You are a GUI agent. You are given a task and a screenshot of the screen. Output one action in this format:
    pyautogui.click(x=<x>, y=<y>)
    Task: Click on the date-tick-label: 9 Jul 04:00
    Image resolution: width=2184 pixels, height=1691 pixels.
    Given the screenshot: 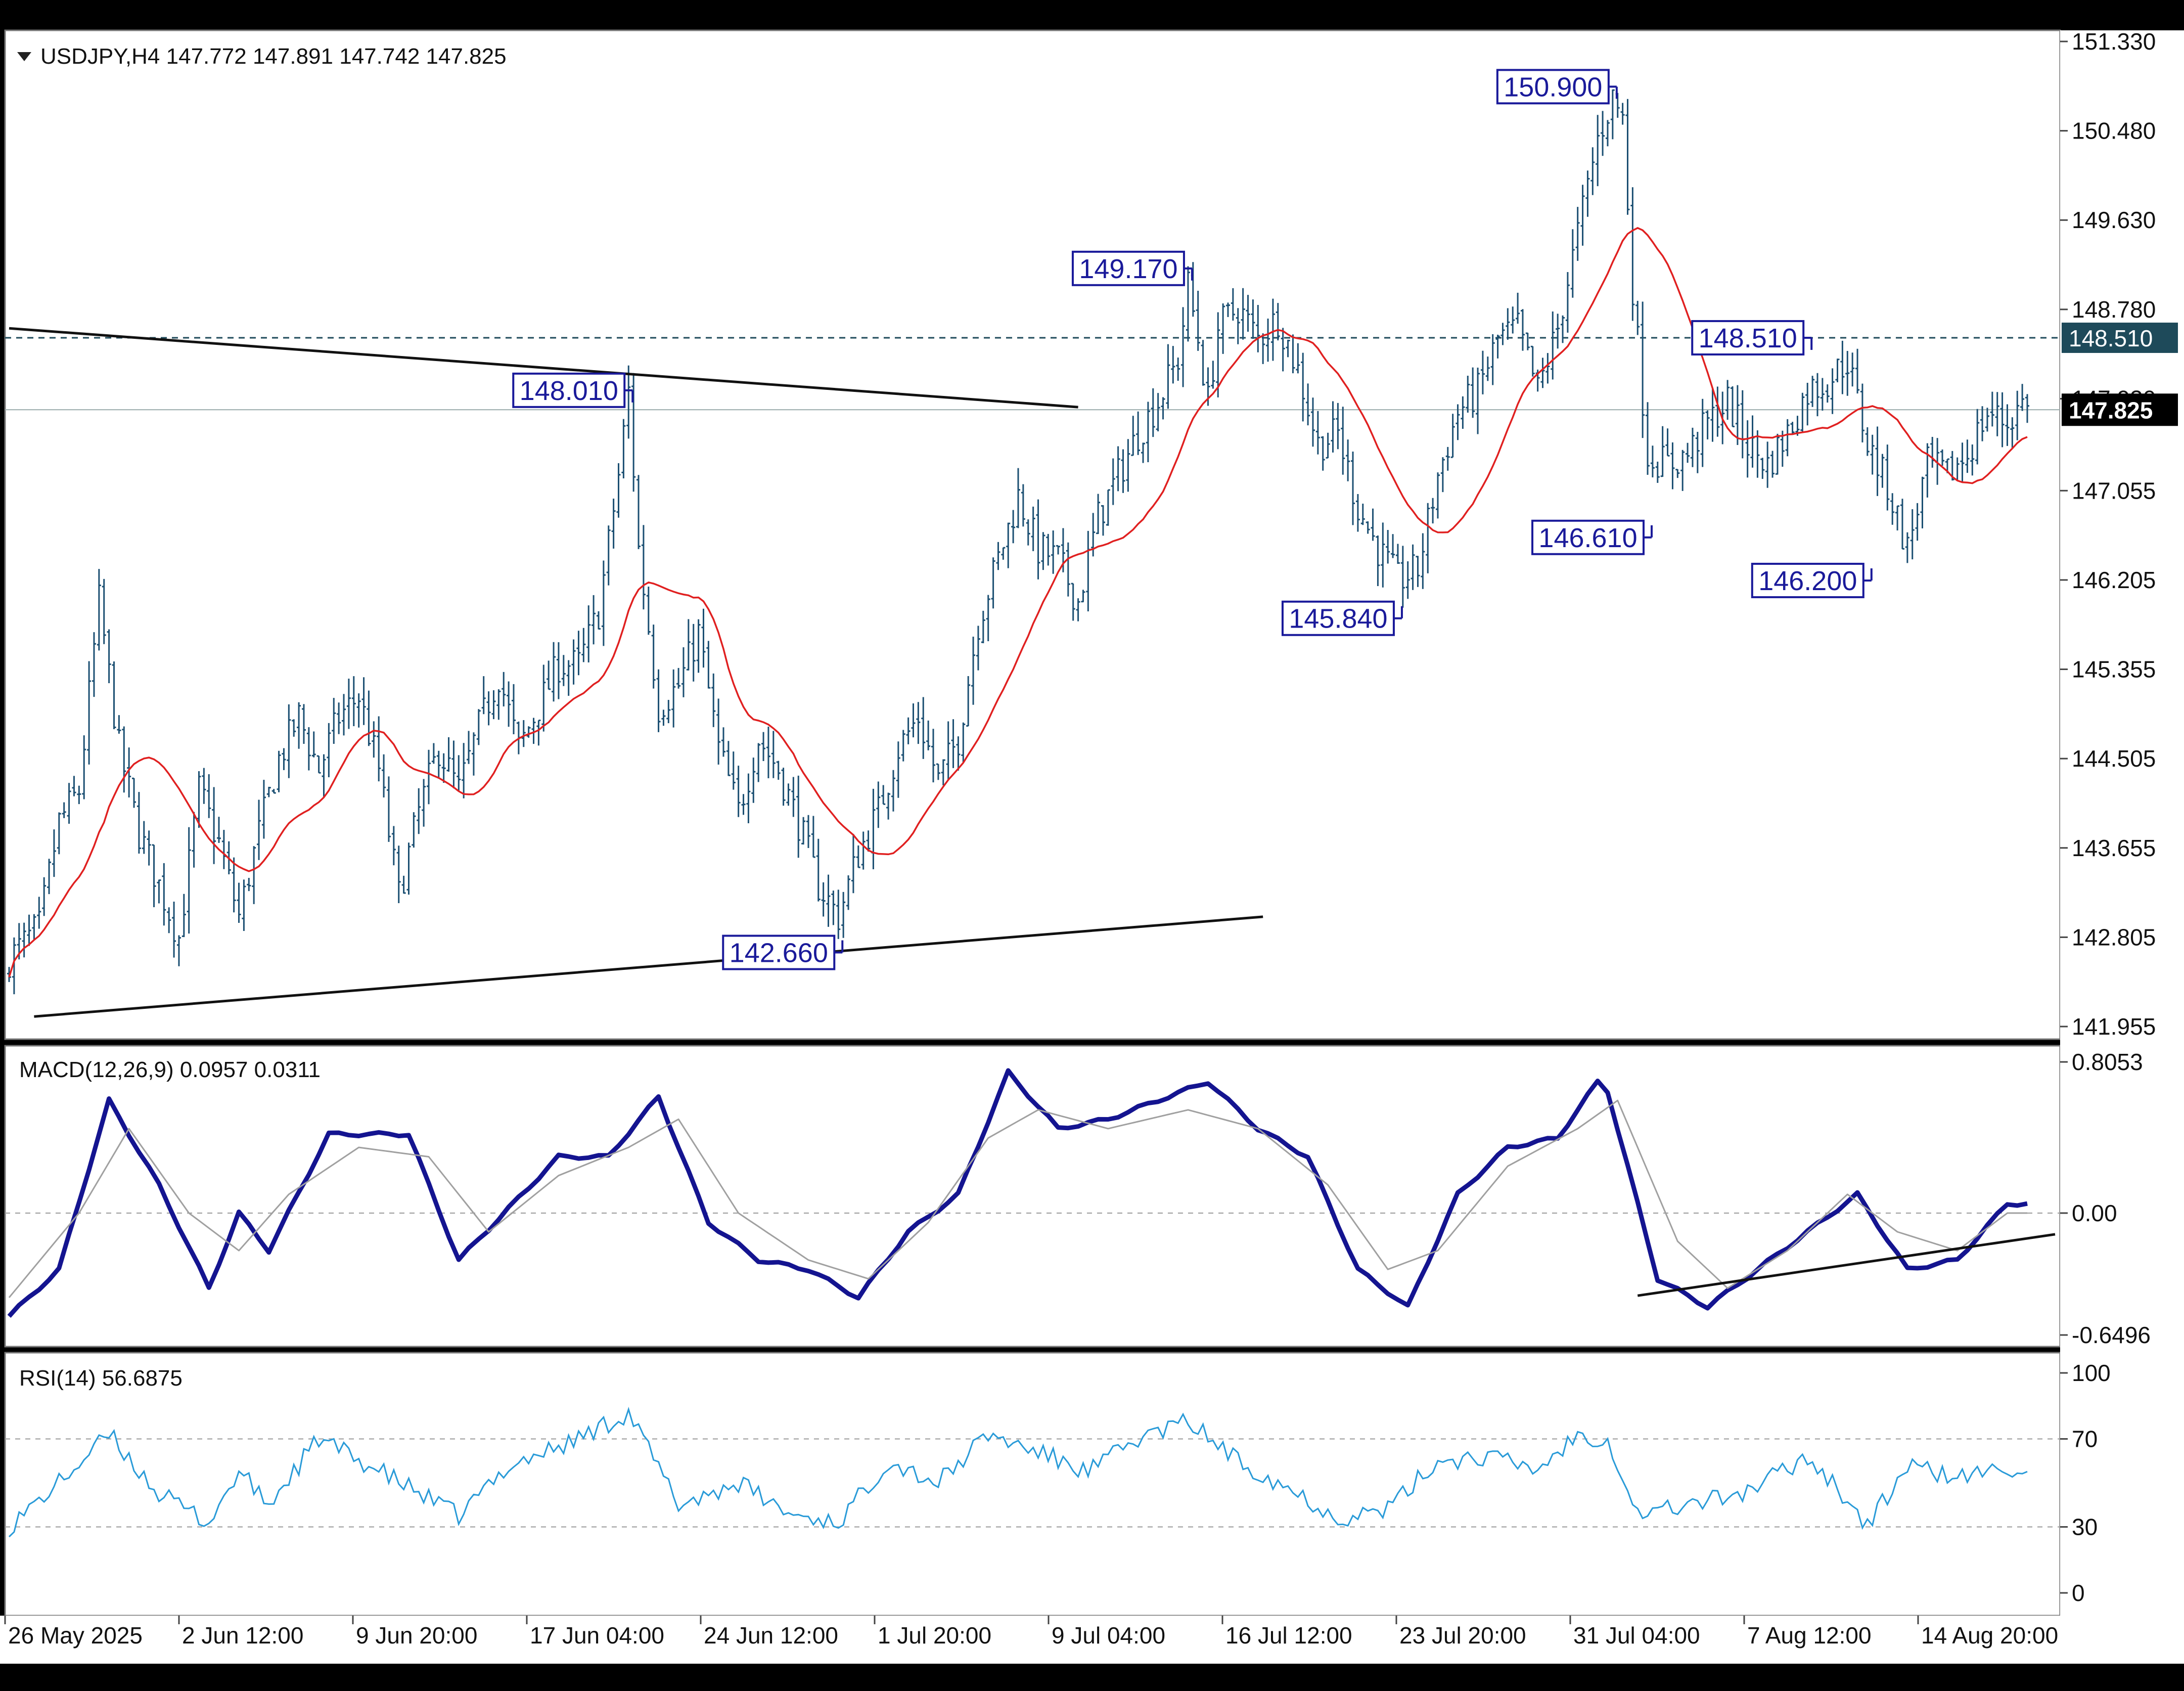 What is the action you would take?
    pyautogui.click(x=1108, y=1635)
    